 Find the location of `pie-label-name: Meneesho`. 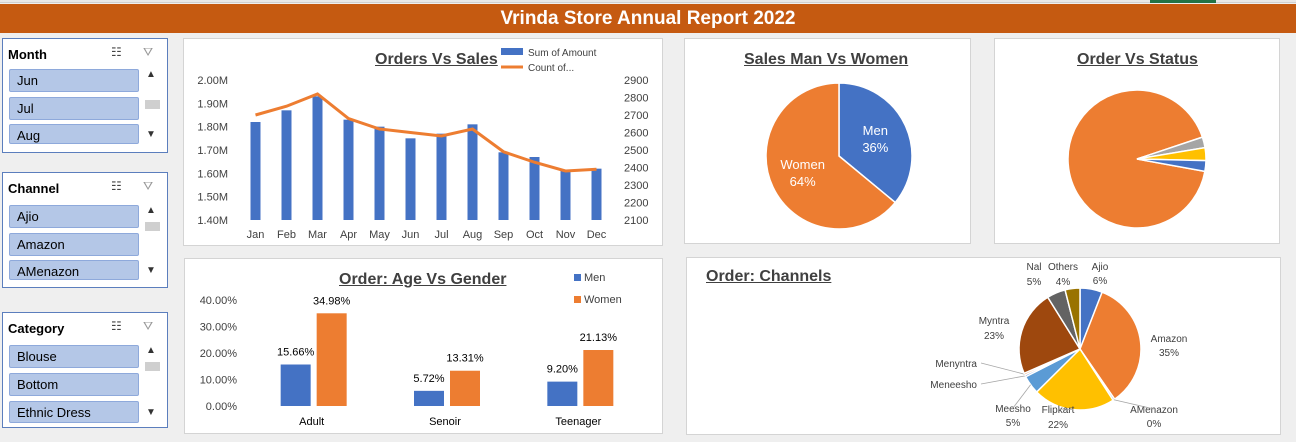

pie-label-name: Meneesho is located at coordinates (953, 385).